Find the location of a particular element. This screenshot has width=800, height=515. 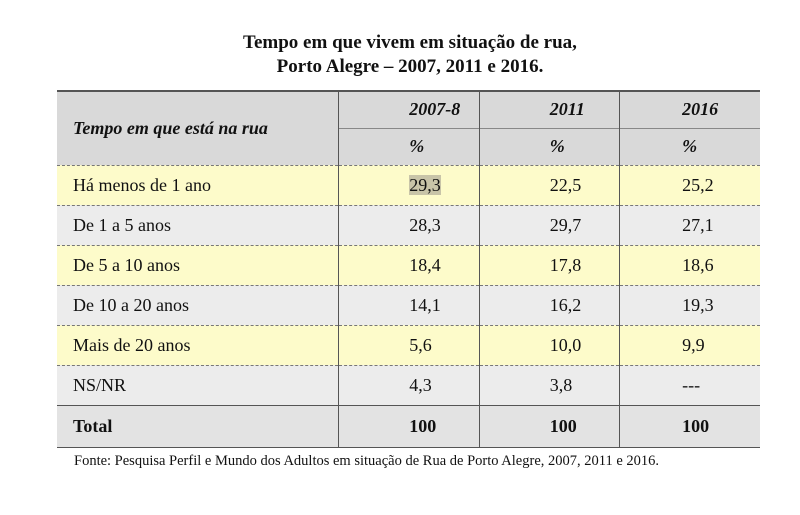

cell-text: 29,3 is located at coordinates (425, 184).